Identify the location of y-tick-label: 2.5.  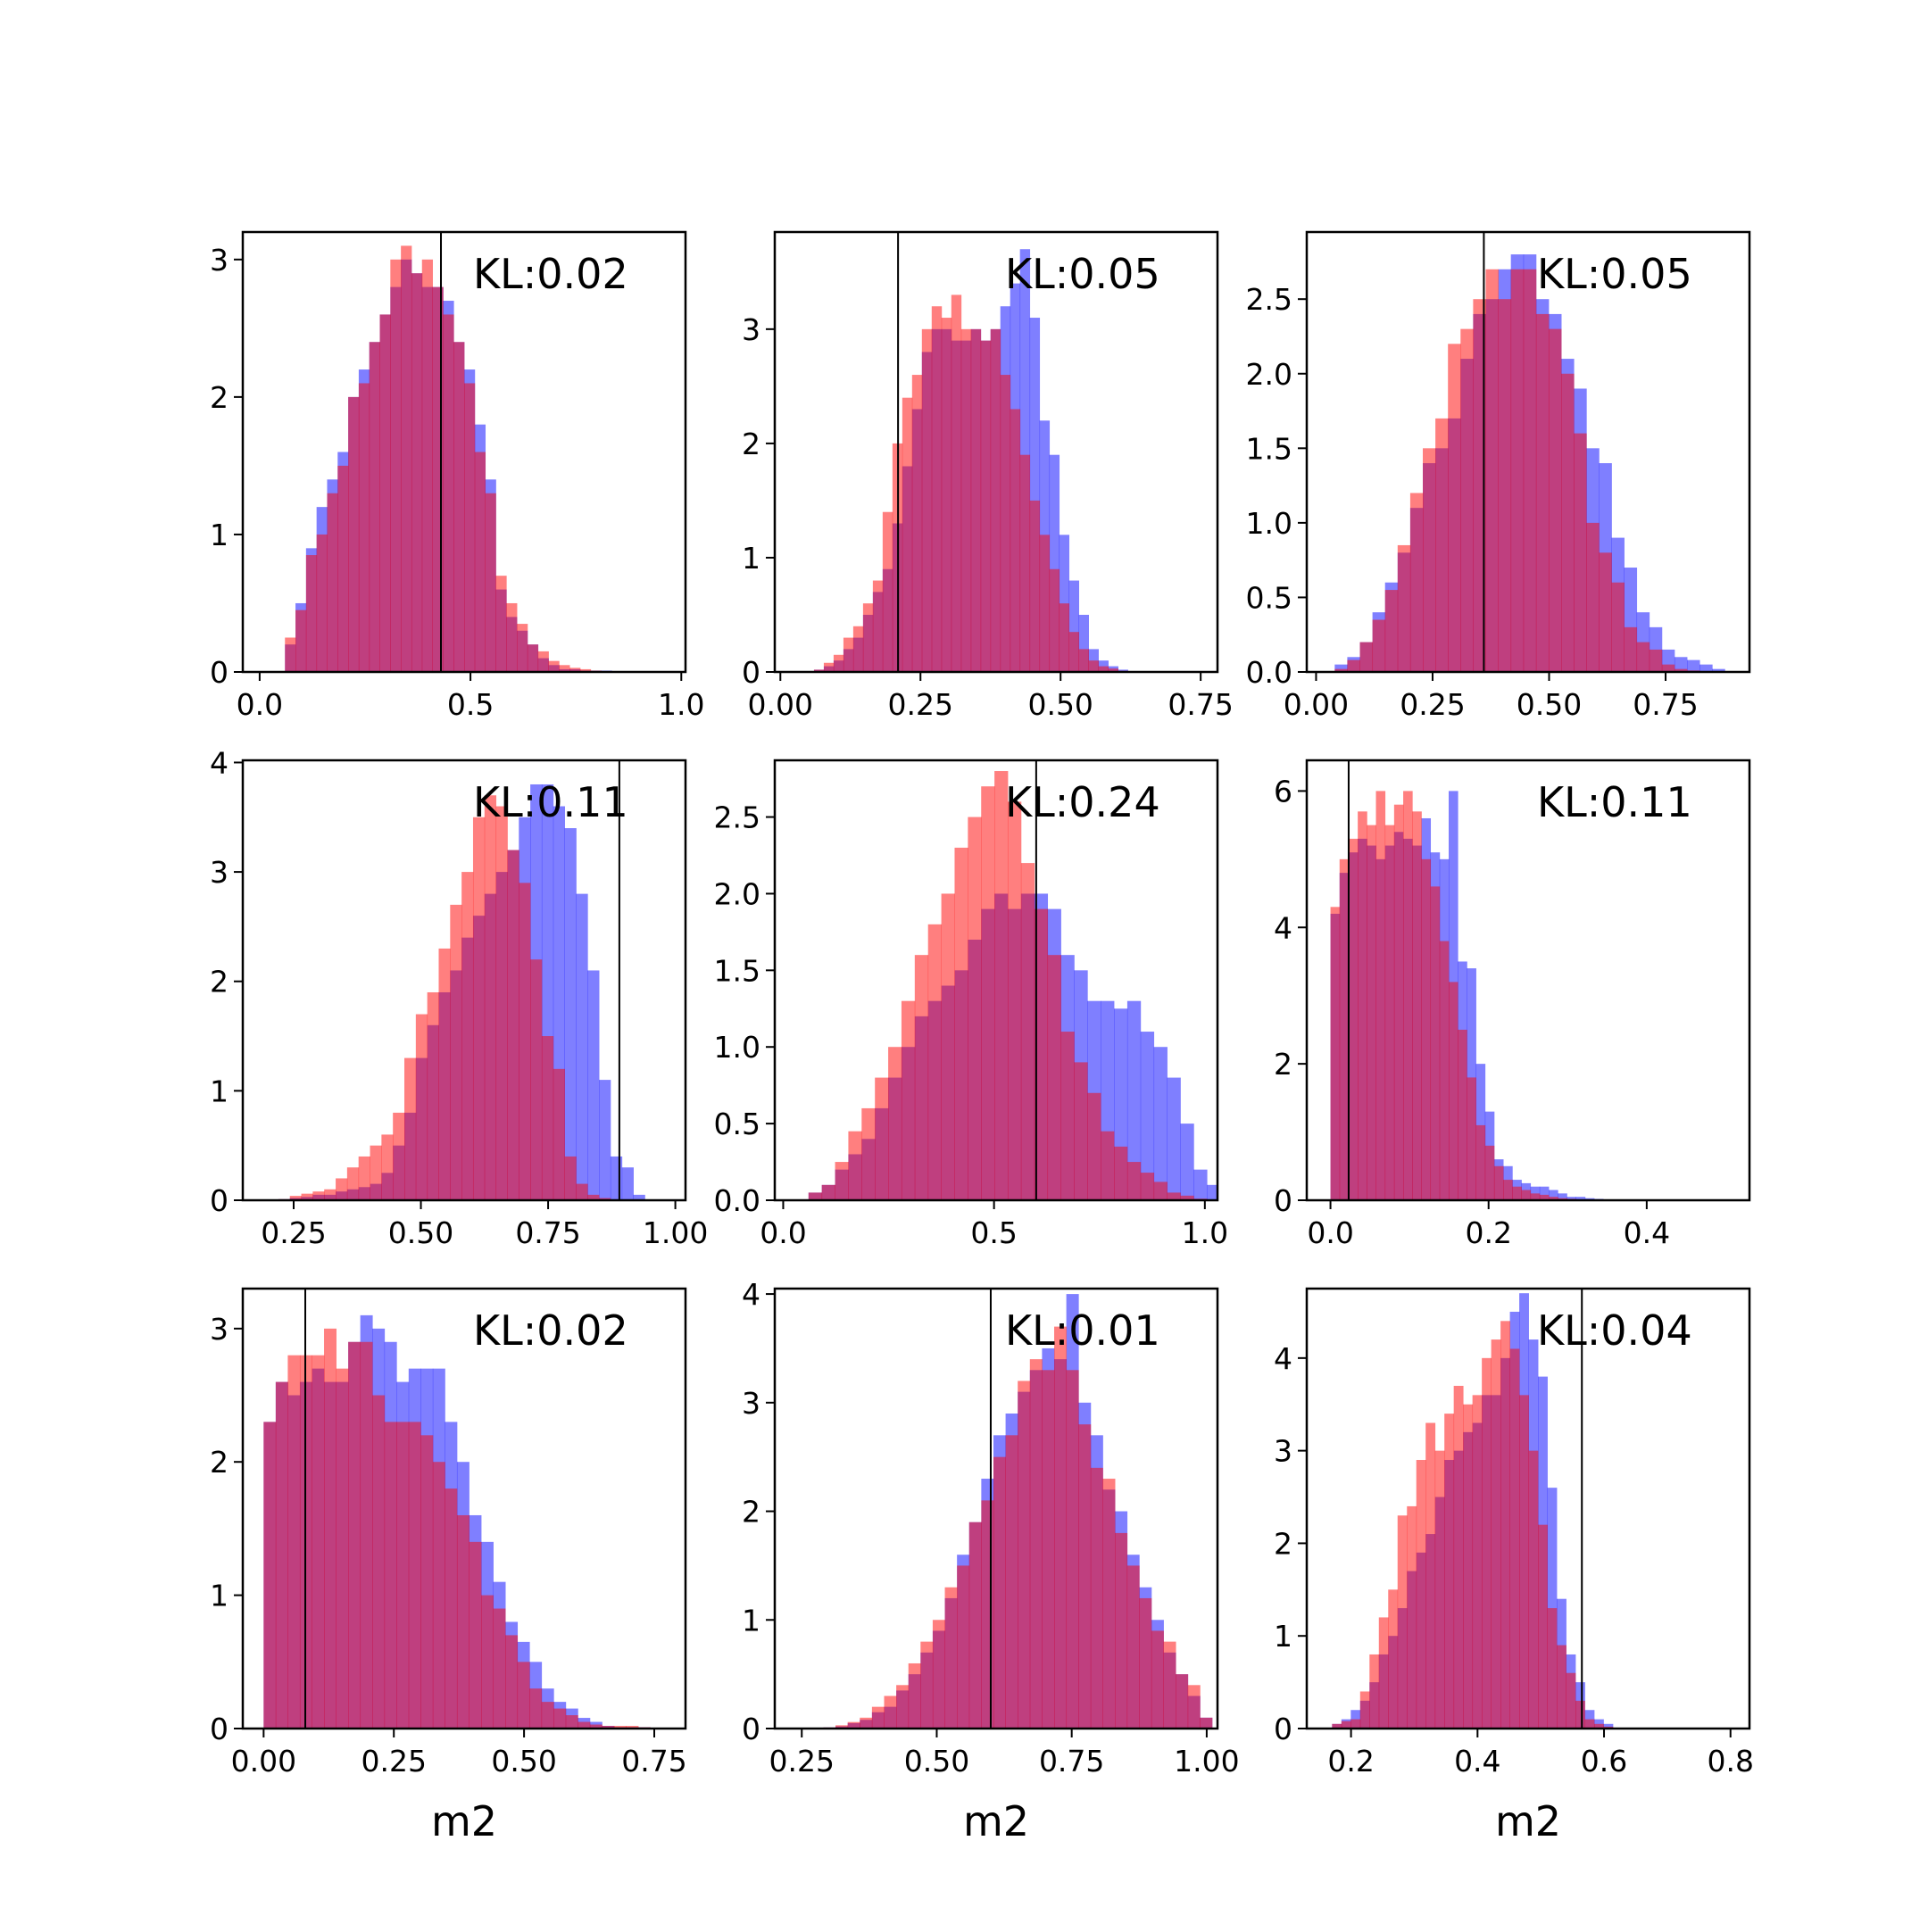
(1269, 299).